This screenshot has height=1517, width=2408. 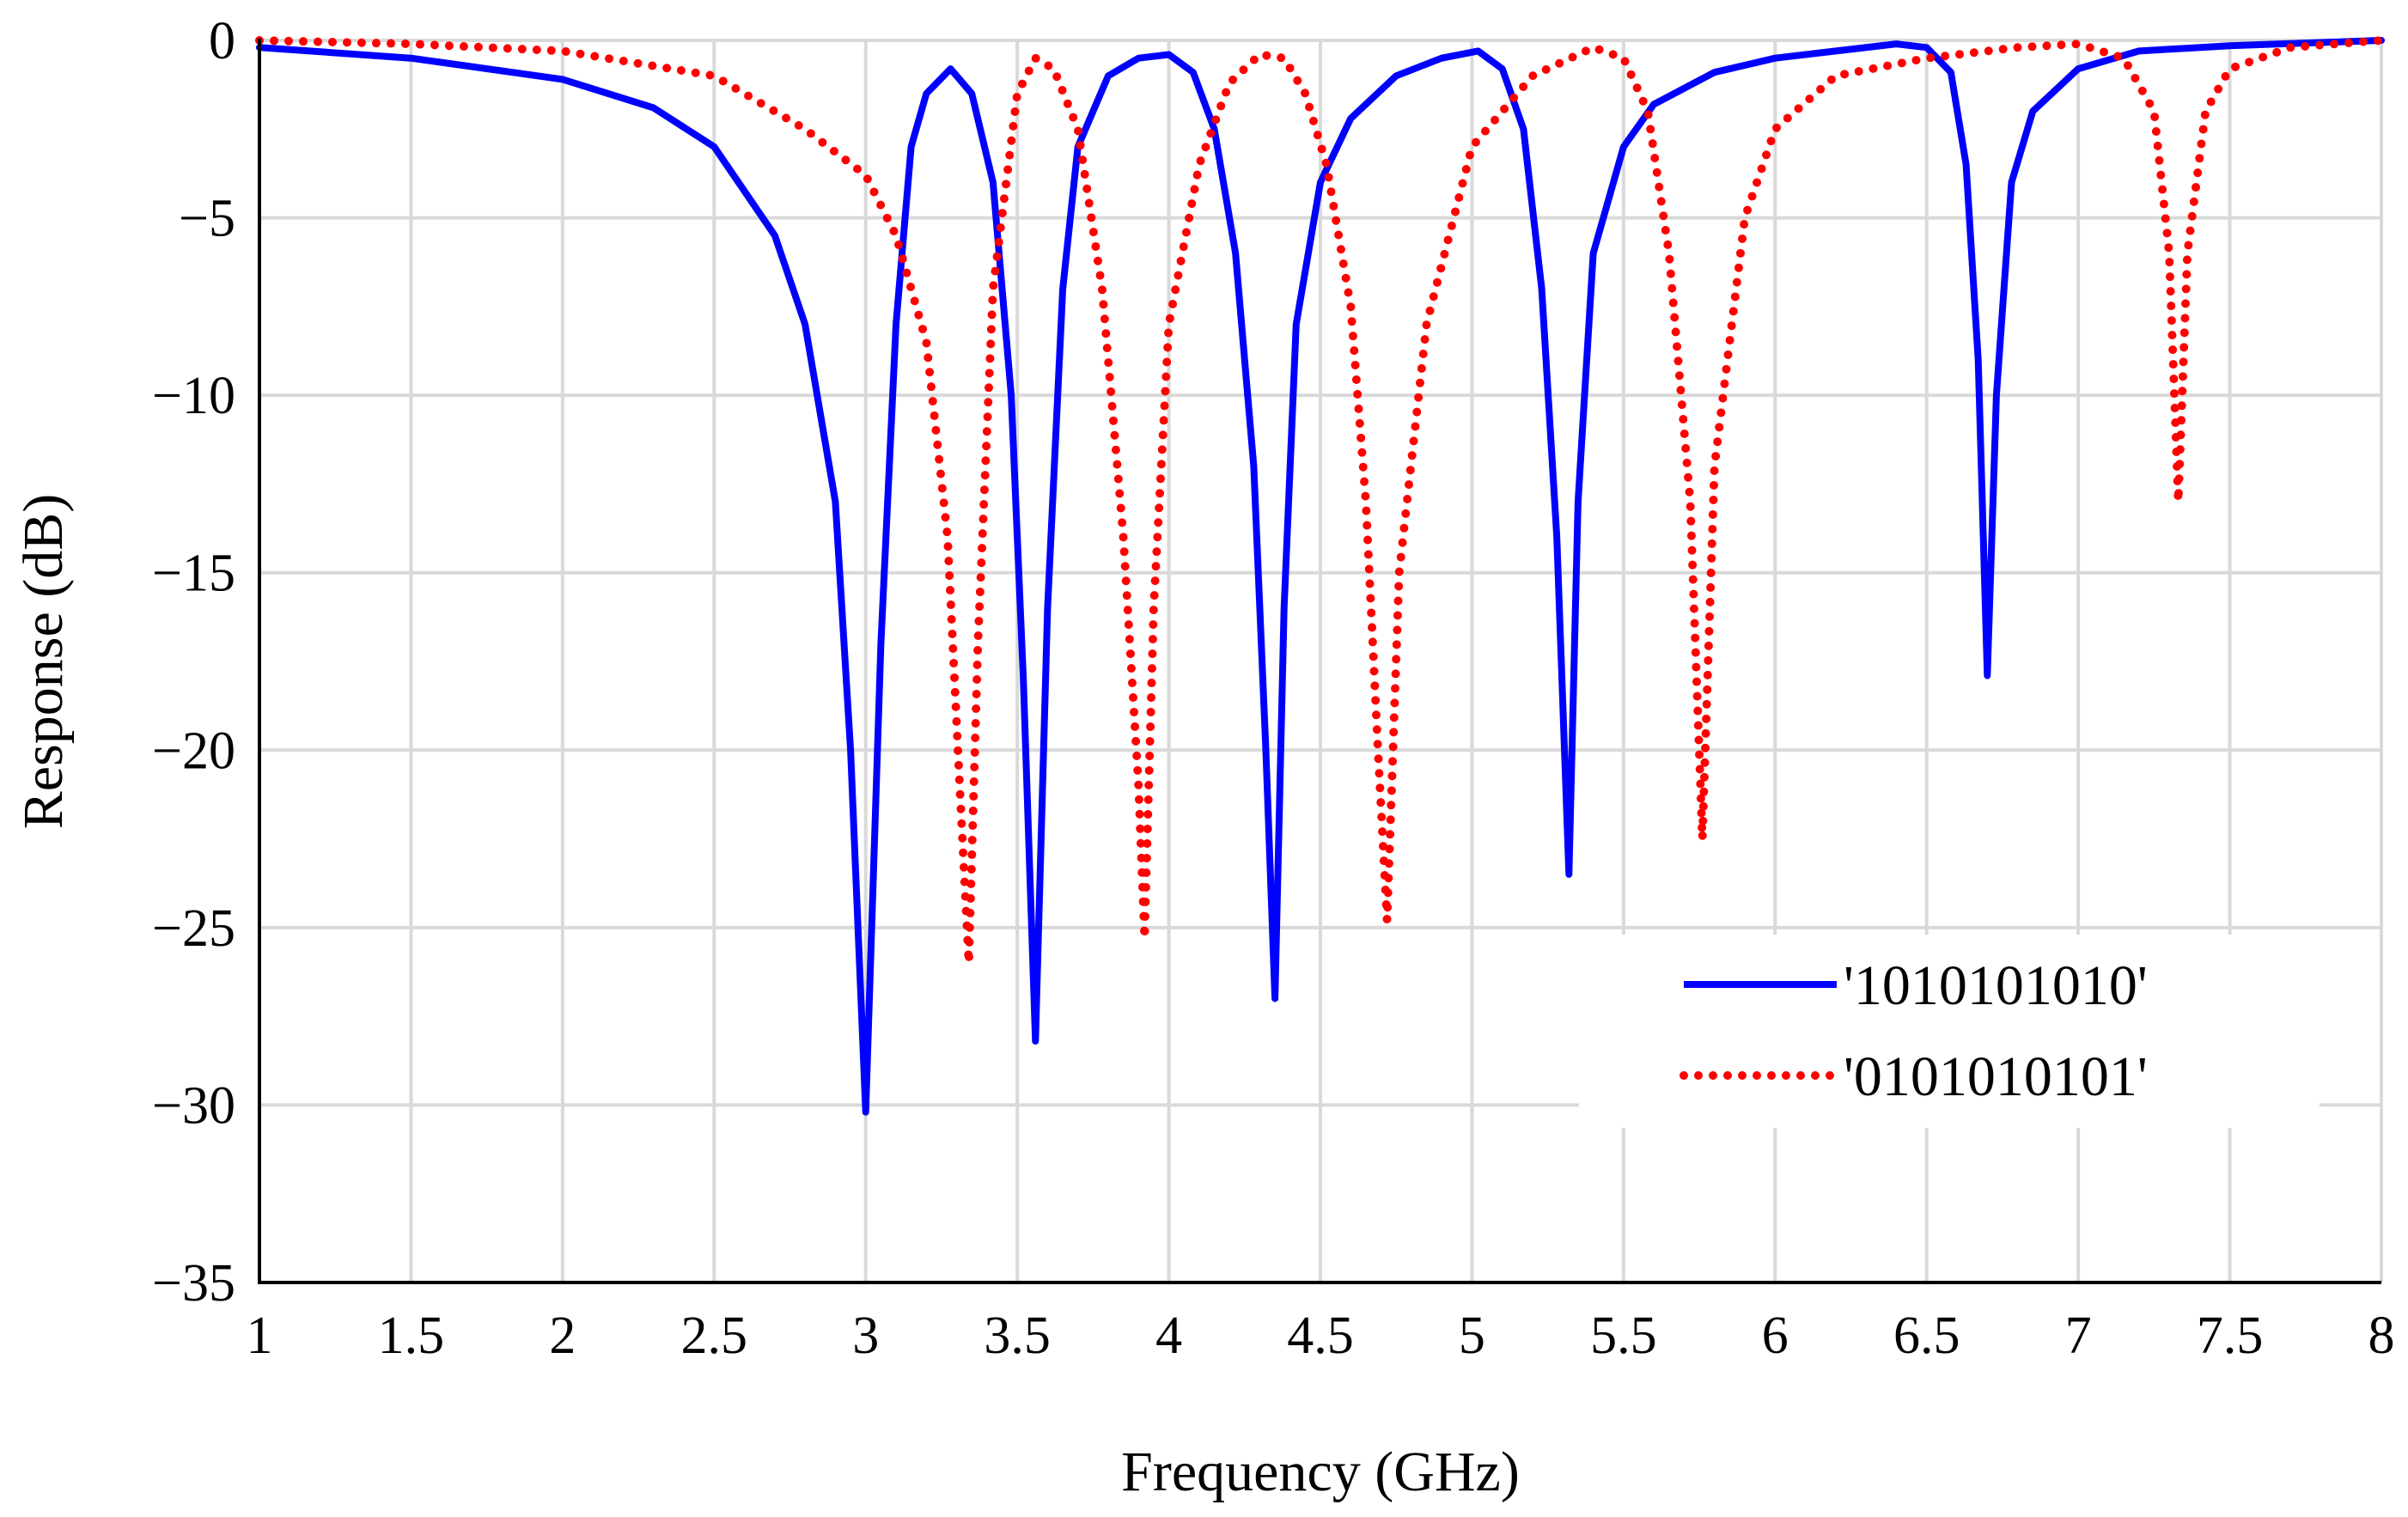 What do you see at coordinates (411, 1336) in the screenshot?
I see `x-tick-label: 1.5` at bounding box center [411, 1336].